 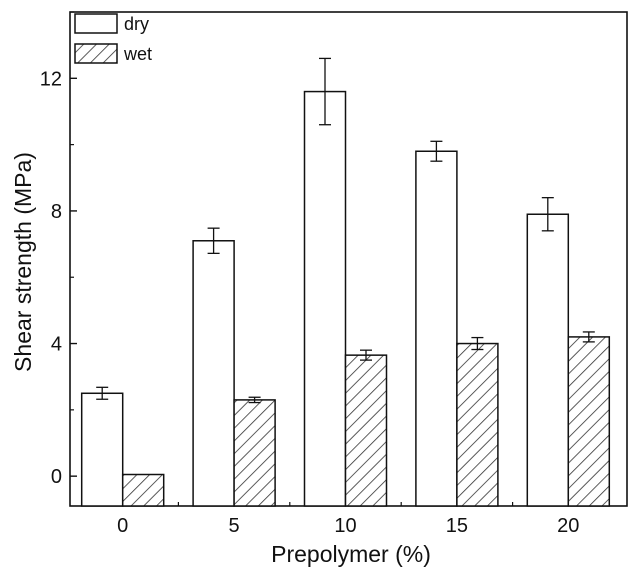 What do you see at coordinates (51, 79) in the screenshot?
I see `y-tick-label-12: 12` at bounding box center [51, 79].